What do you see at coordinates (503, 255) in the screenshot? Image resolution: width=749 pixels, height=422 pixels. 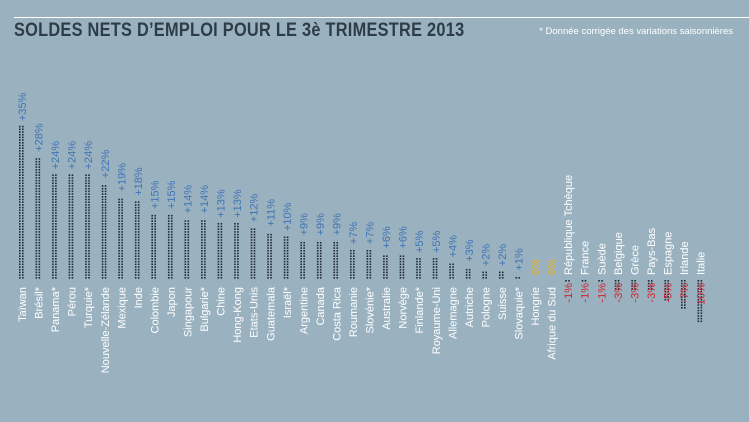 I see `value-label: +2%` at bounding box center [503, 255].